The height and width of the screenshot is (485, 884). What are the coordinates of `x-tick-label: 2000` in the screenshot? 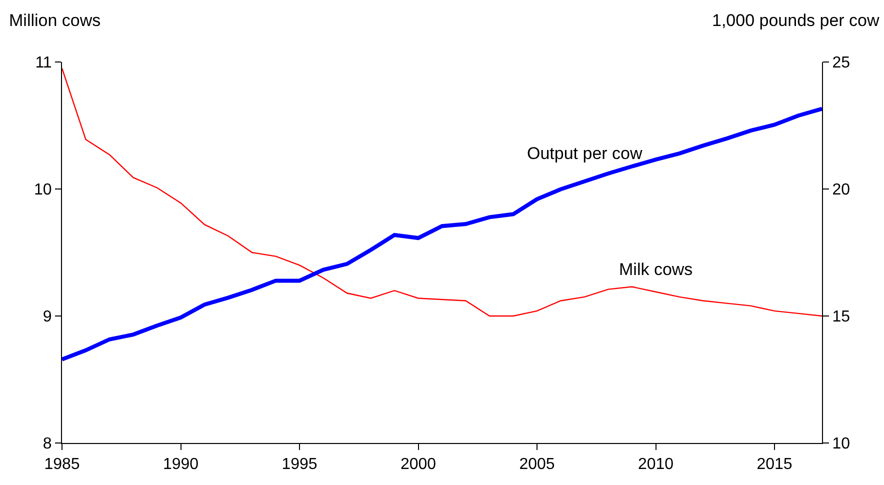 It's located at (418, 465).